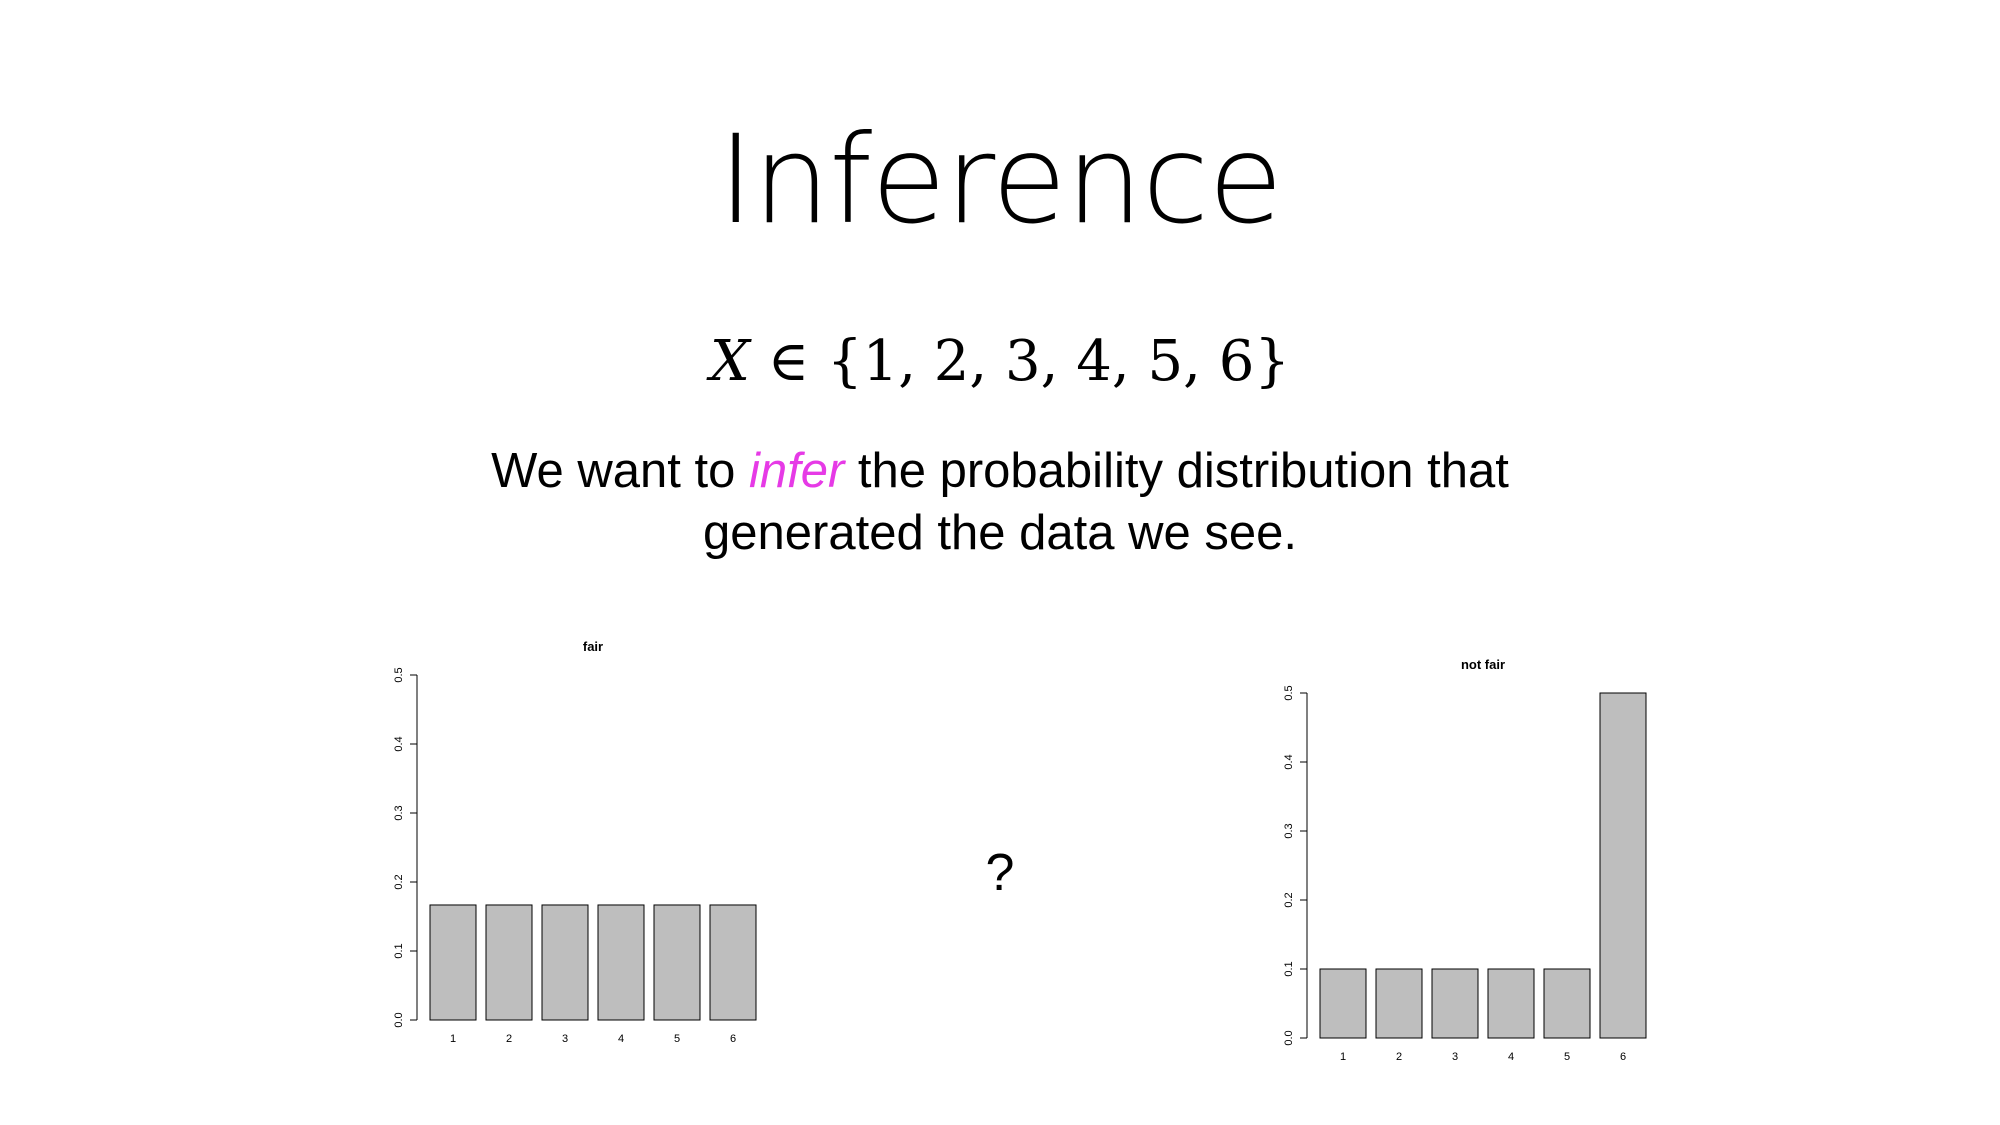  What do you see at coordinates (733, 1039) in the screenshot?
I see `fair-x-tick-label: 6` at bounding box center [733, 1039].